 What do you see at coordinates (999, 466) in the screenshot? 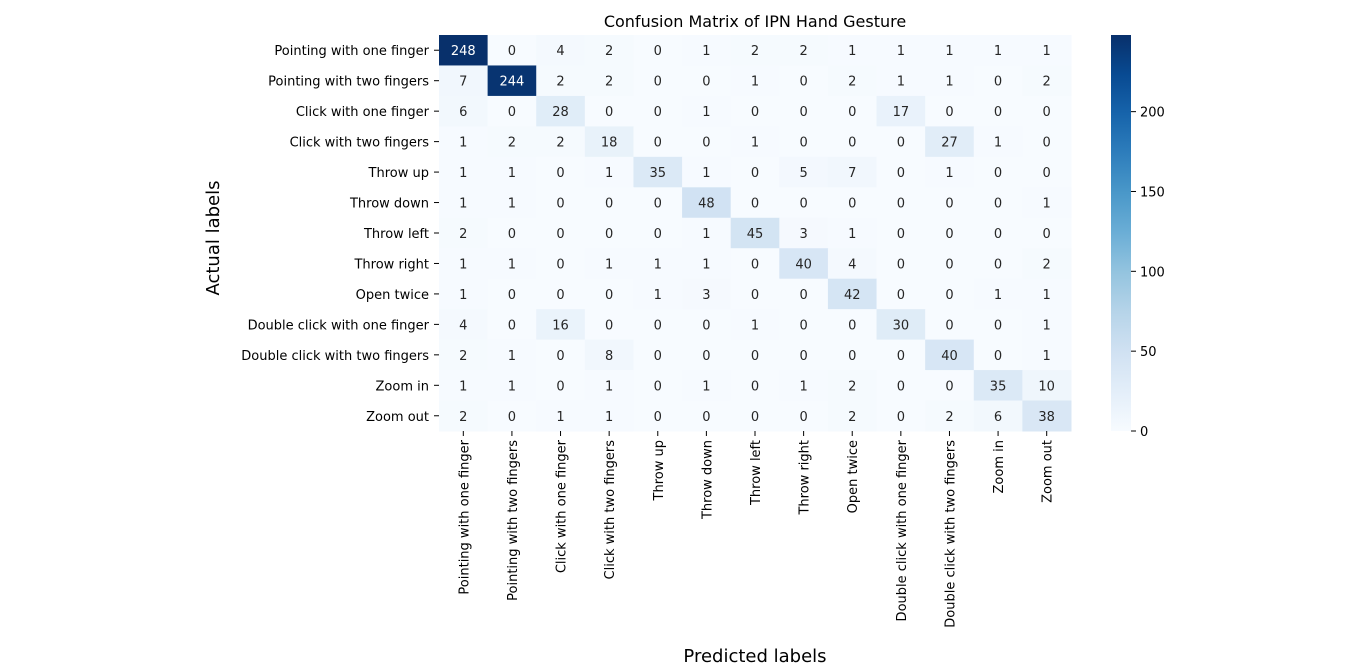
I see `x-tick-label: Zoom in` at bounding box center [999, 466].